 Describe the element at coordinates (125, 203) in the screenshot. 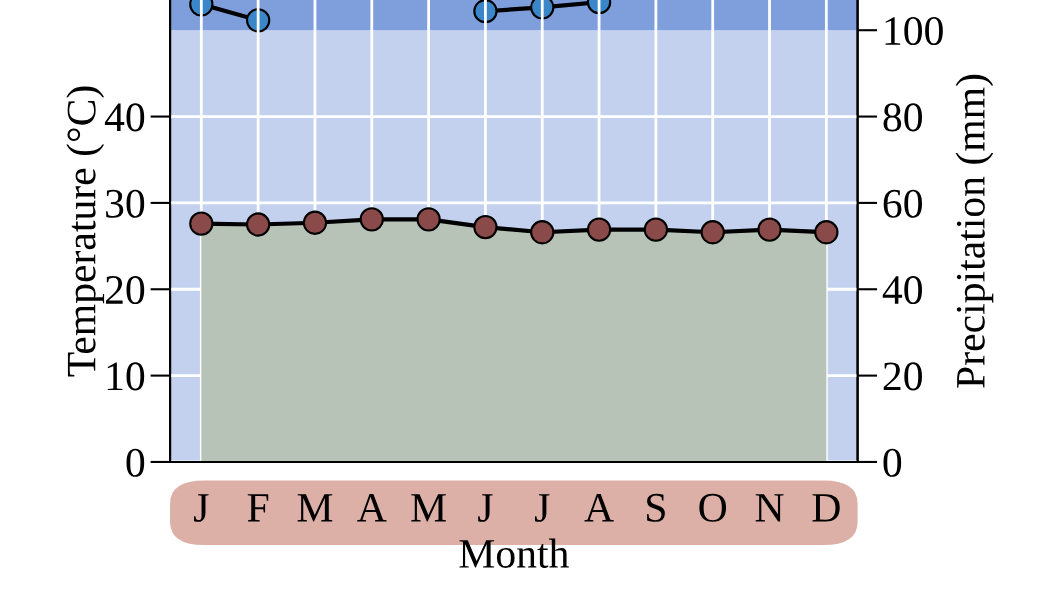

I see `y-tick-label: 30` at that location.